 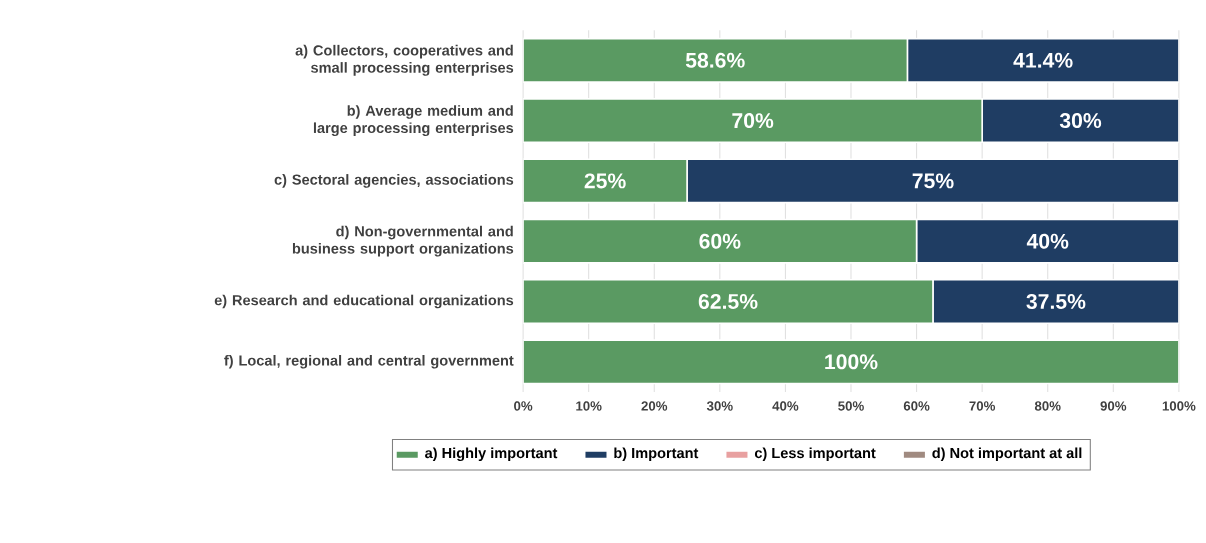 What do you see at coordinates (715, 60) in the screenshot?
I see `data-label: 58.6%` at bounding box center [715, 60].